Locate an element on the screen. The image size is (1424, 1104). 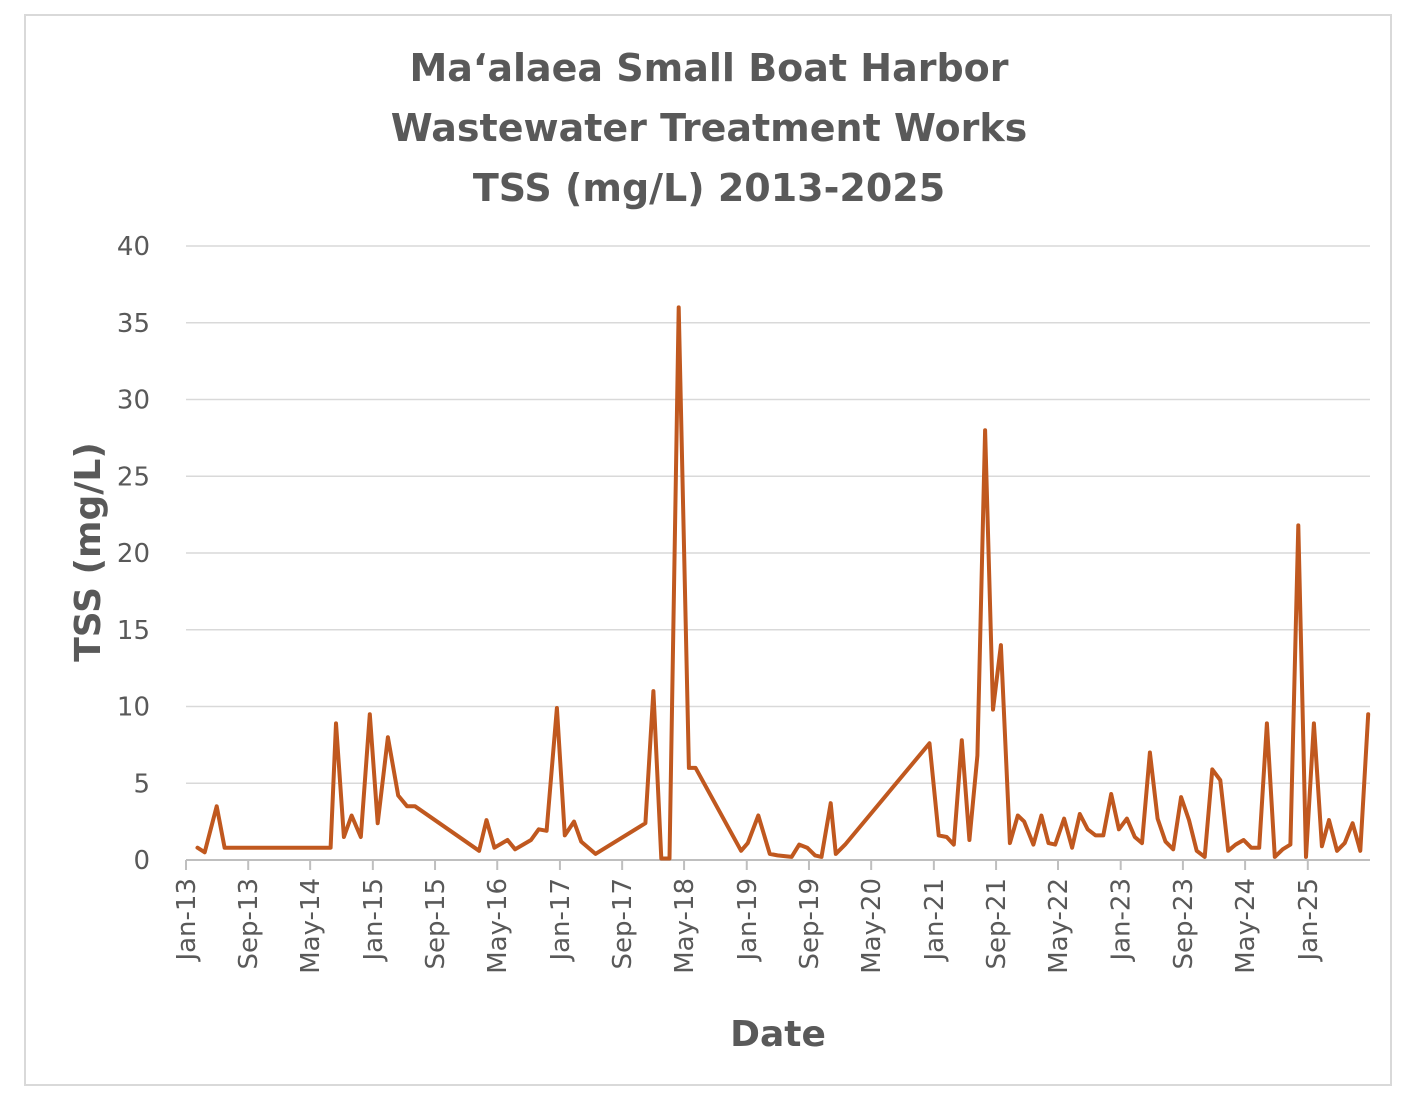
x-tick-label: Sep-17 is located at coordinates (623, 923).